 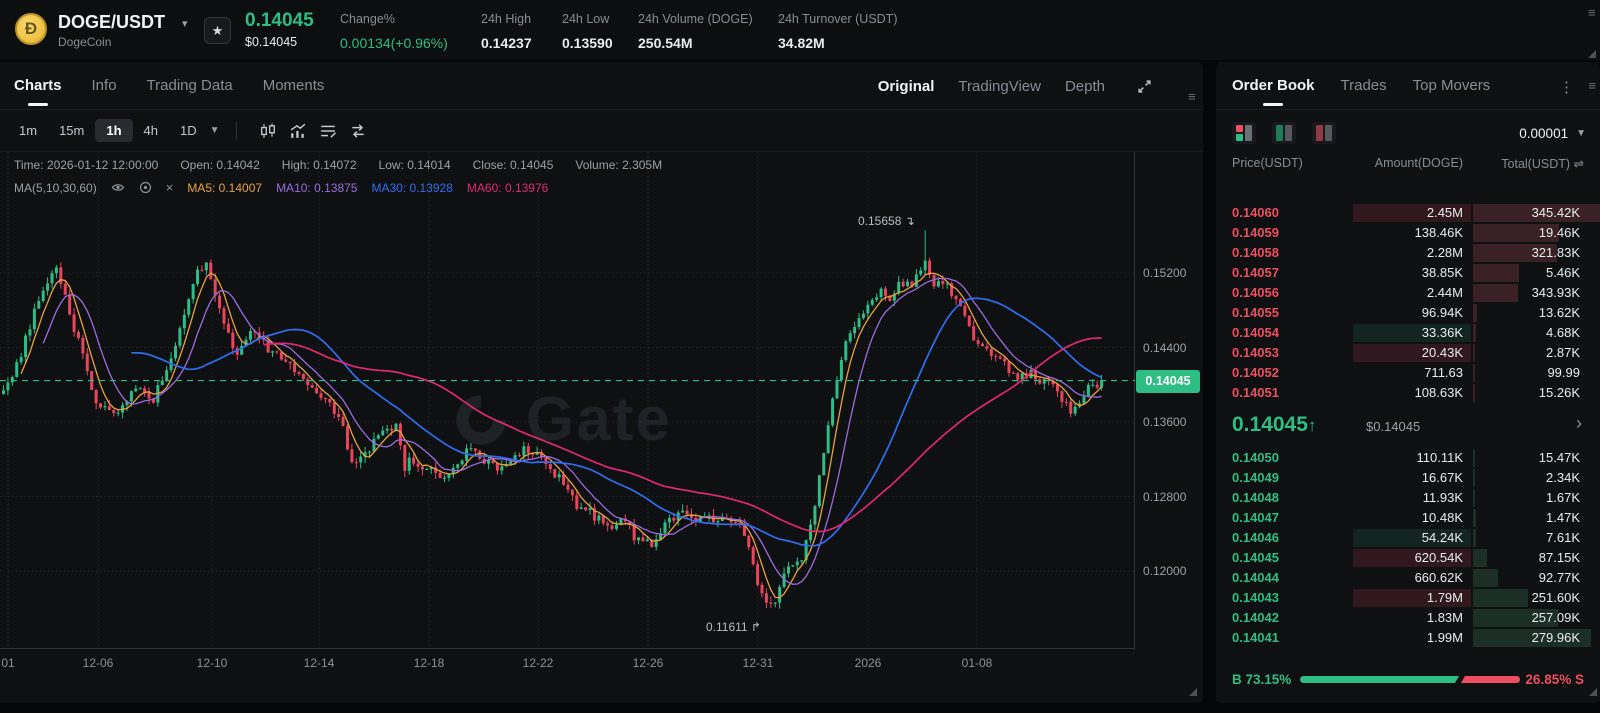 What do you see at coordinates (1542, 164) in the screenshot?
I see `column-total: Total(USDT) ⇌` at bounding box center [1542, 164].